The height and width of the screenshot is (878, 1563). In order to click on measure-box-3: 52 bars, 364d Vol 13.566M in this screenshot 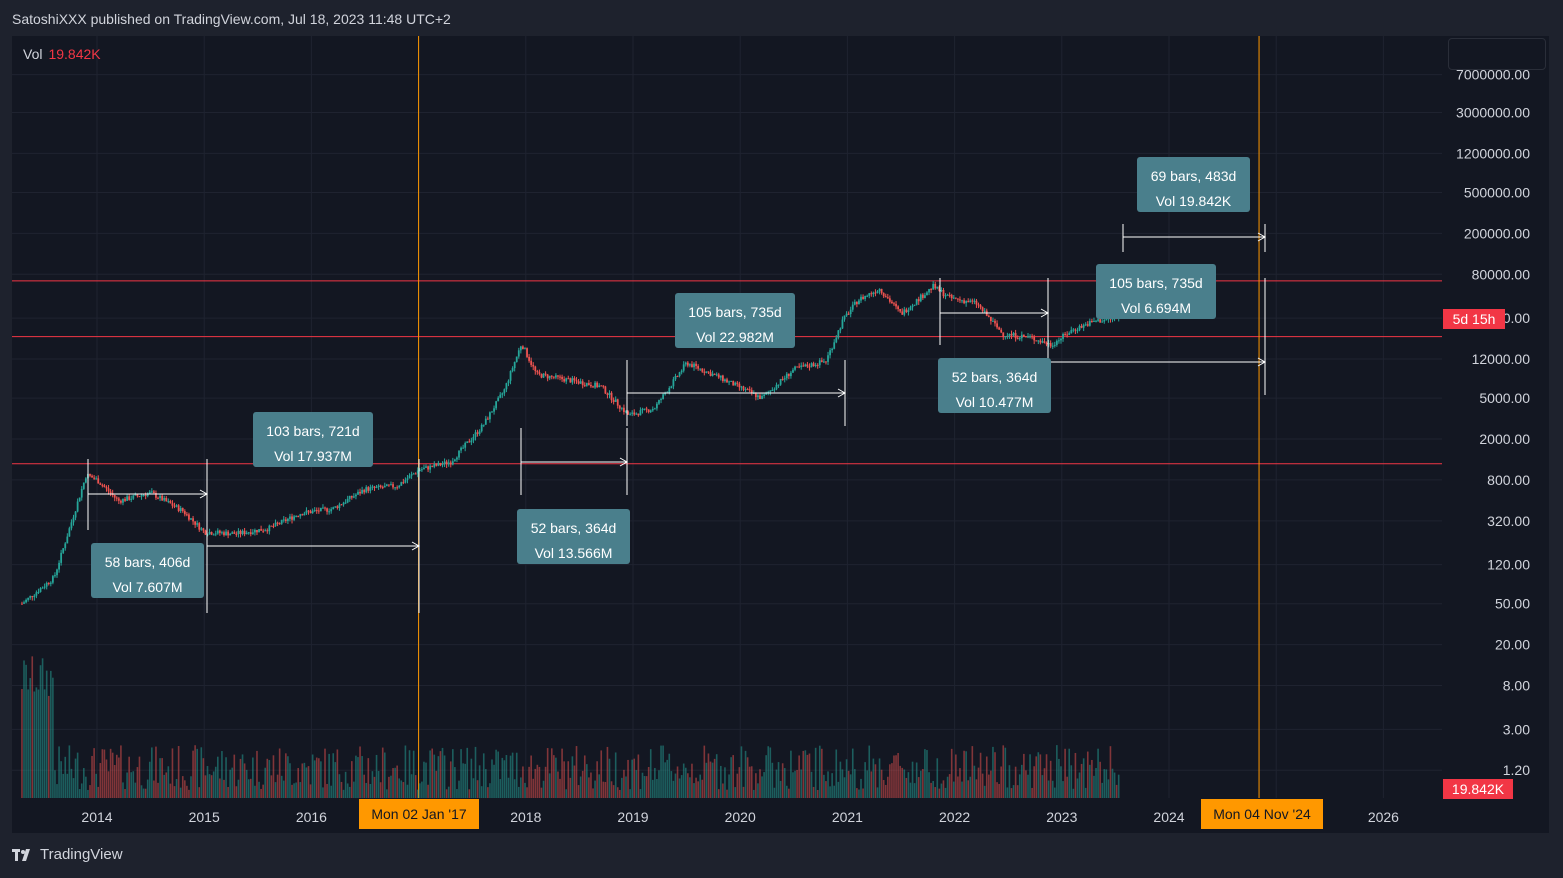, I will do `click(573, 536)`.